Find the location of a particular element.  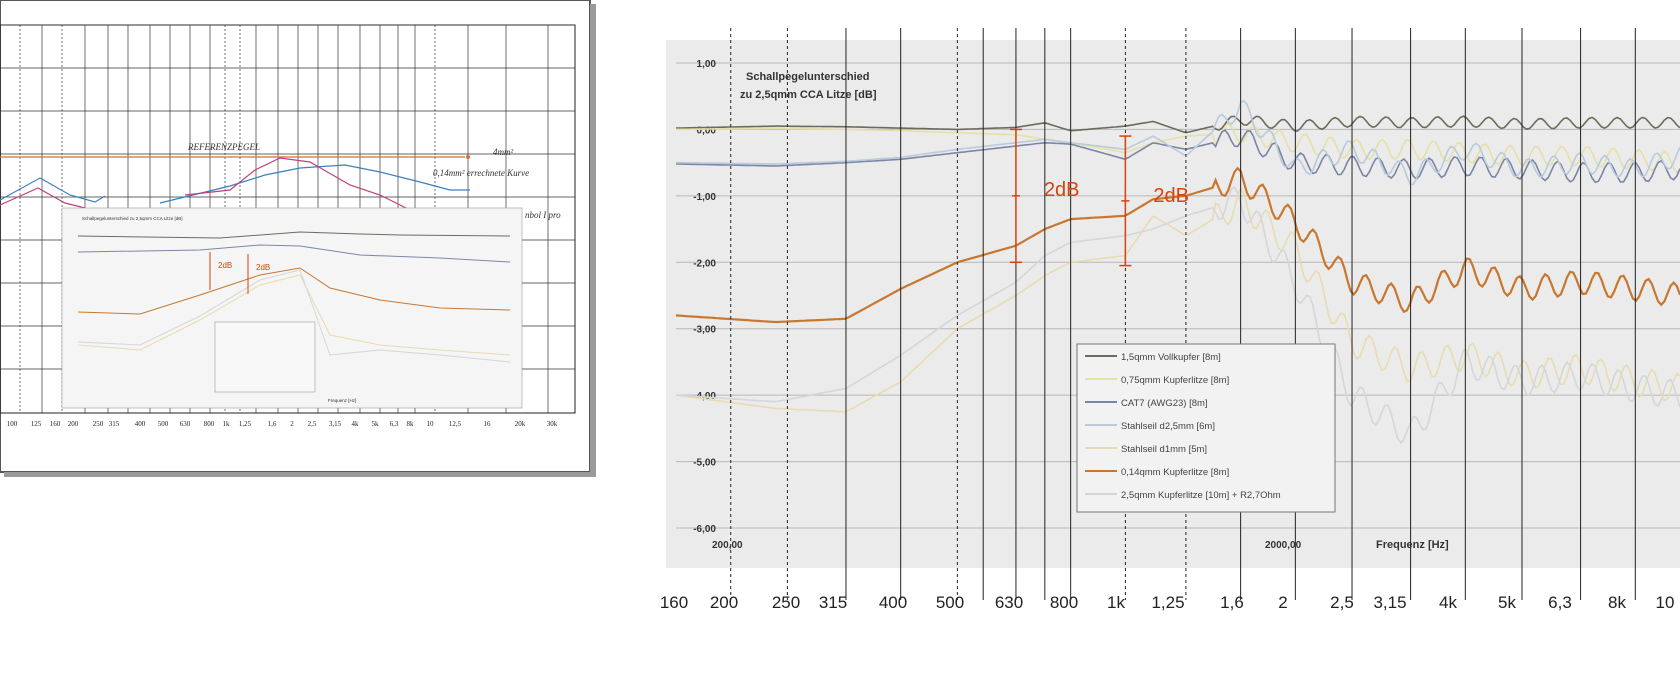

bottom-tick-label: 2,5 is located at coordinates (1342, 602).